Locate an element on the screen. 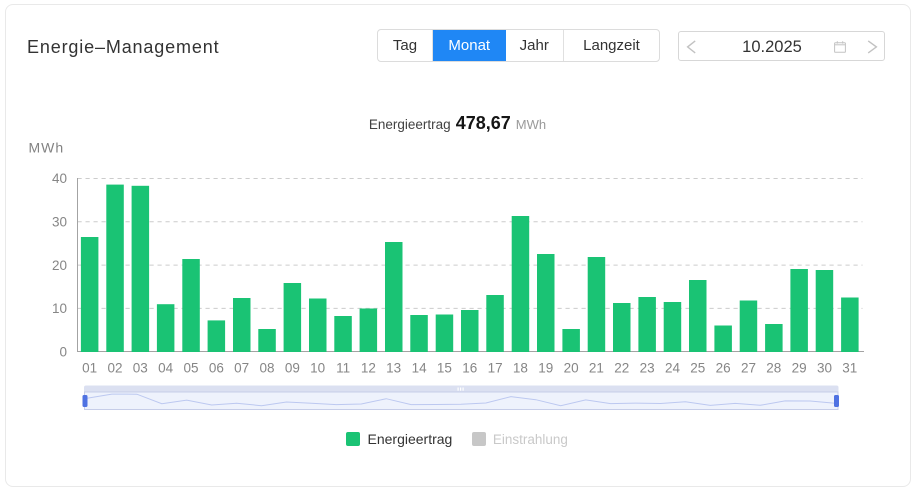  svg-text: 09 is located at coordinates (292, 367).